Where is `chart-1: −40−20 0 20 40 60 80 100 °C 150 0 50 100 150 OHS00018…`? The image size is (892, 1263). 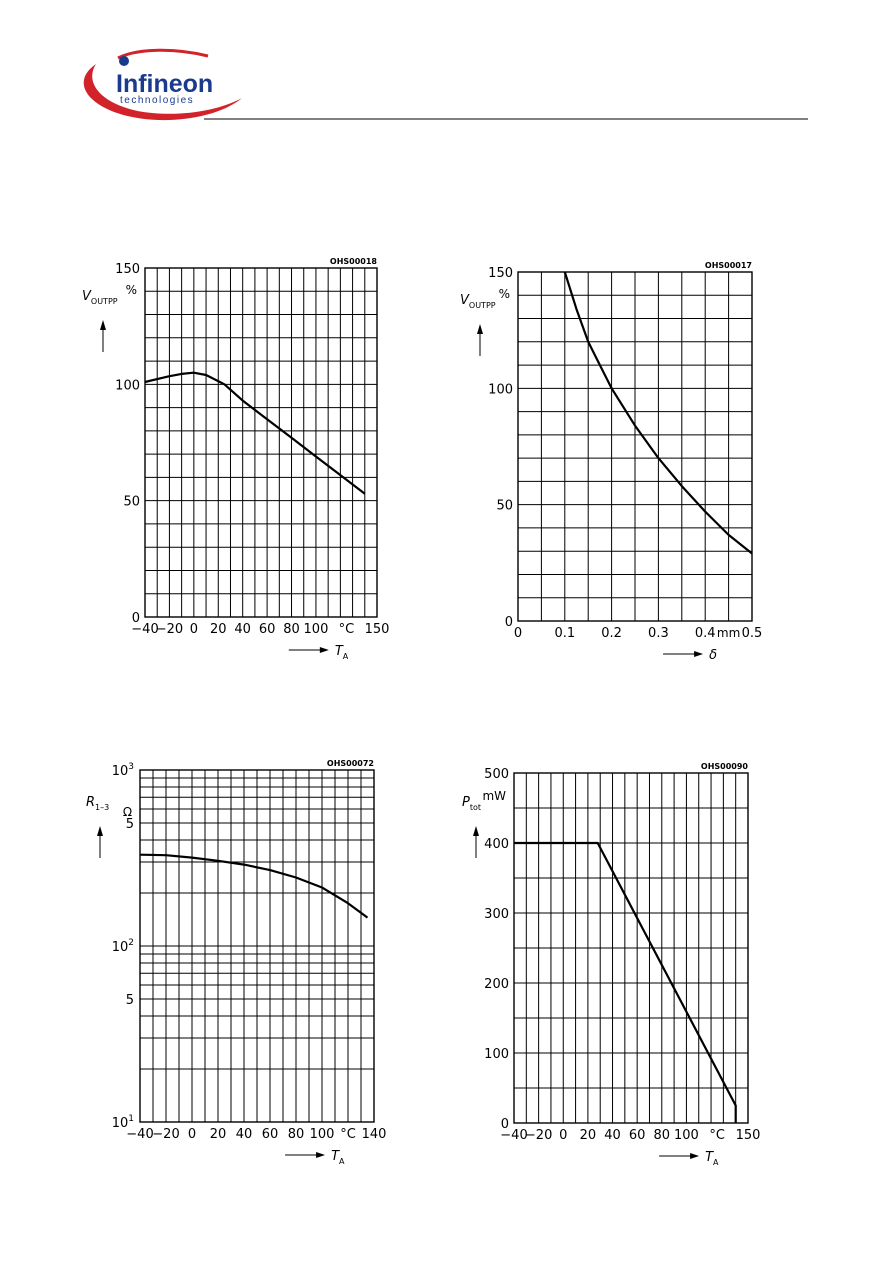
chart-1: −40−20 0 20 40 60 80 100 °C 150 0 50 100 150 OHS00018… is located at coordinates (235, 459).